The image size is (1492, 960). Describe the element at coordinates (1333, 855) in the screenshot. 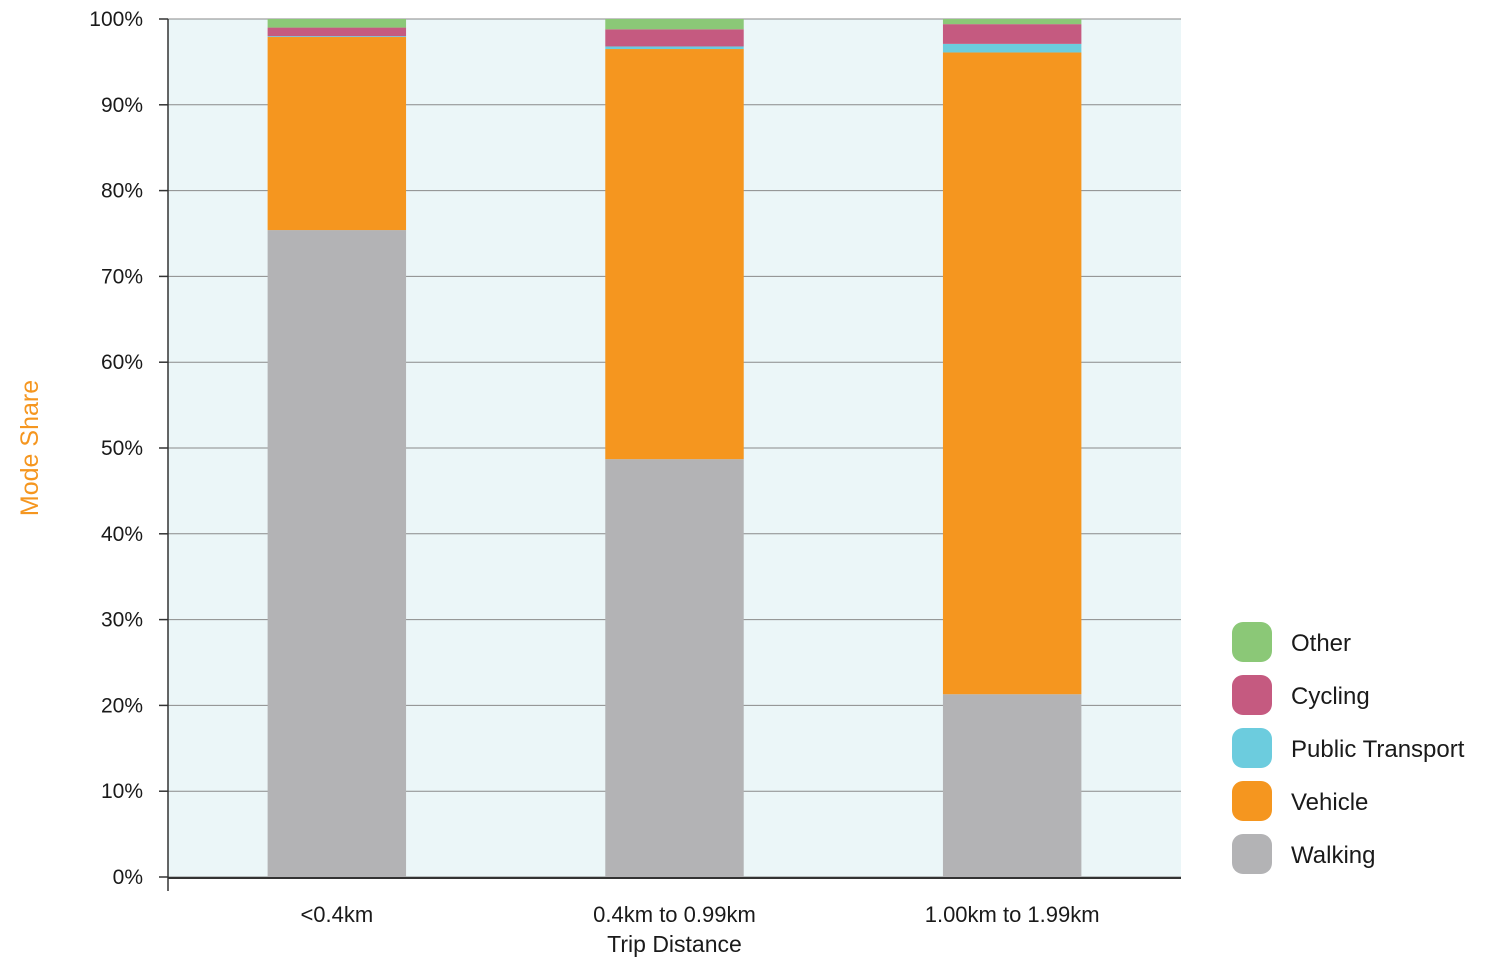

I see `legend-label: Walking` at that location.